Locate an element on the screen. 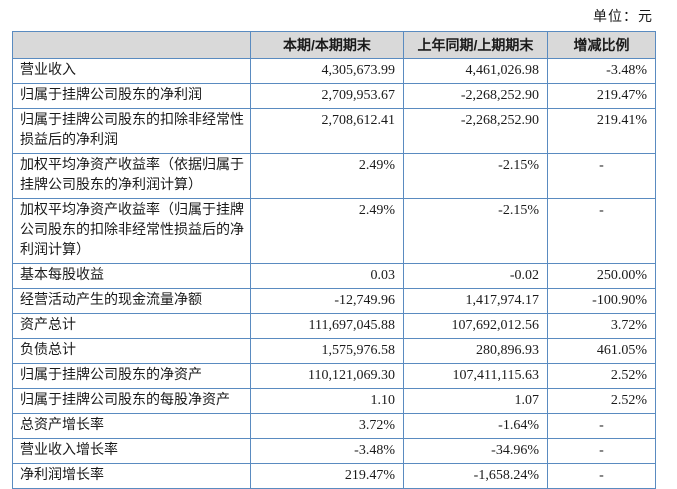  change-ratio-cell: -100.90% is located at coordinates (601, 301).